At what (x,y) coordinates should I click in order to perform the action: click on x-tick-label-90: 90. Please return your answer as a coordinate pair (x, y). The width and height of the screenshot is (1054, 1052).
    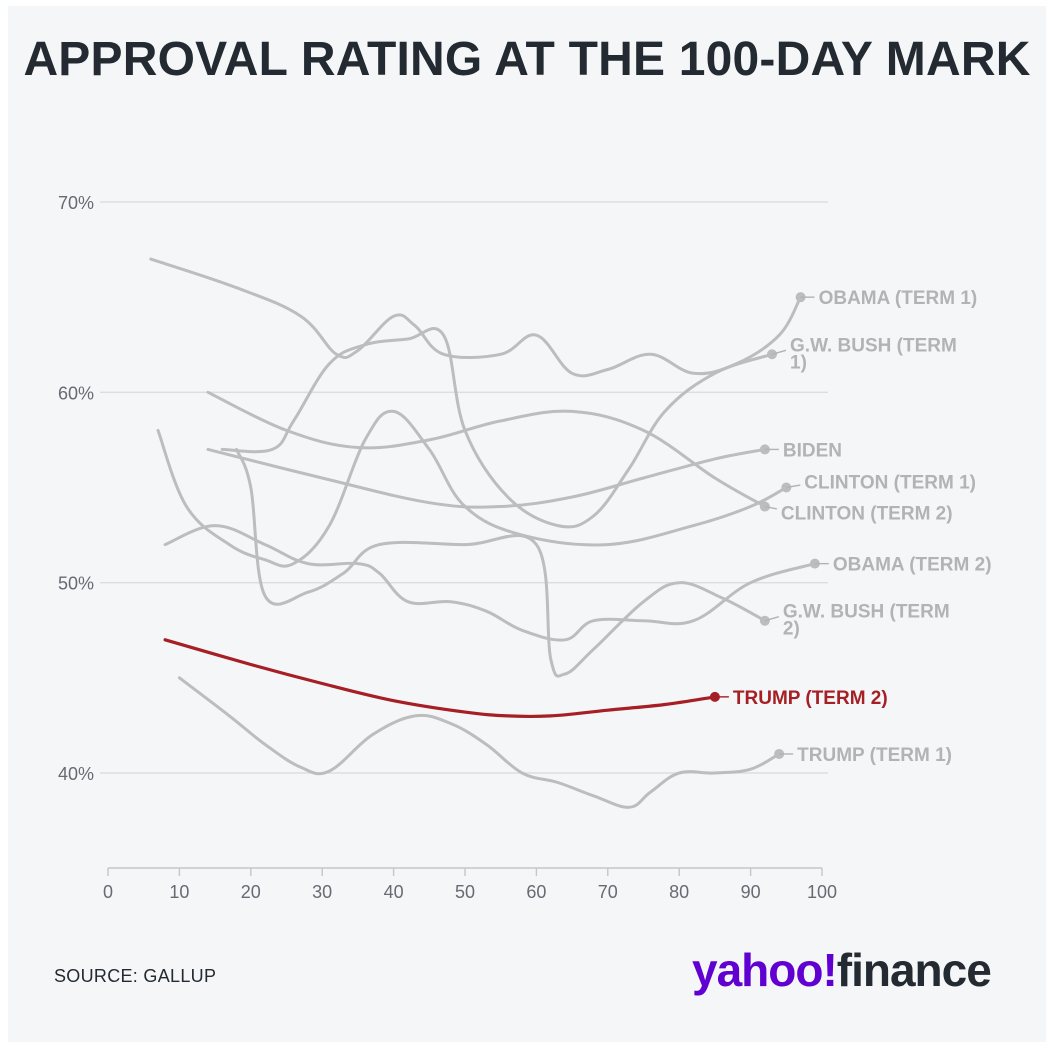
    Looking at the image, I should click on (751, 892).